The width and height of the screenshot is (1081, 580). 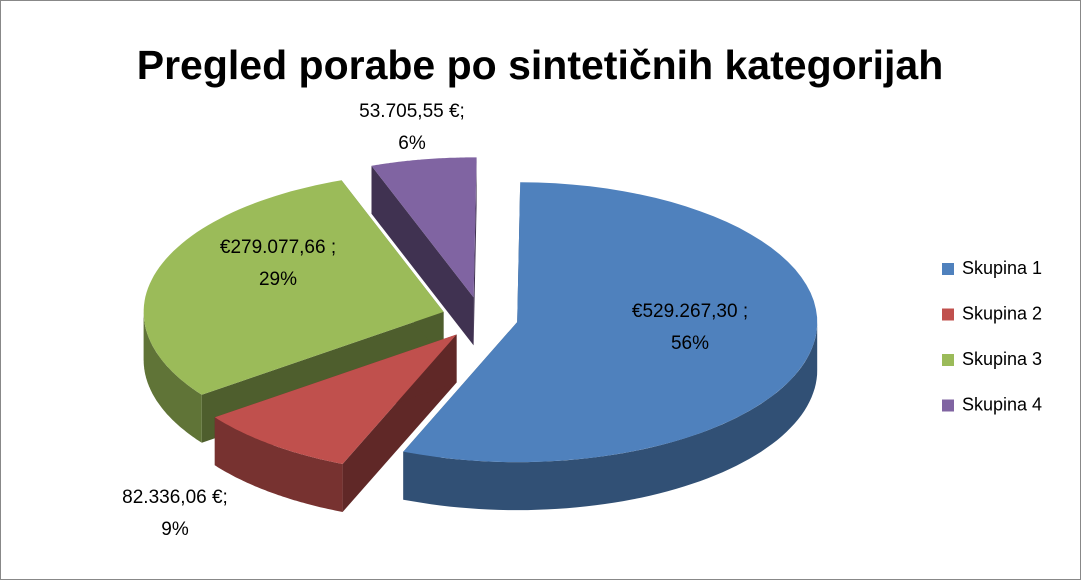 I want to click on legend-label: Skupina 1, so click(x=1002, y=268).